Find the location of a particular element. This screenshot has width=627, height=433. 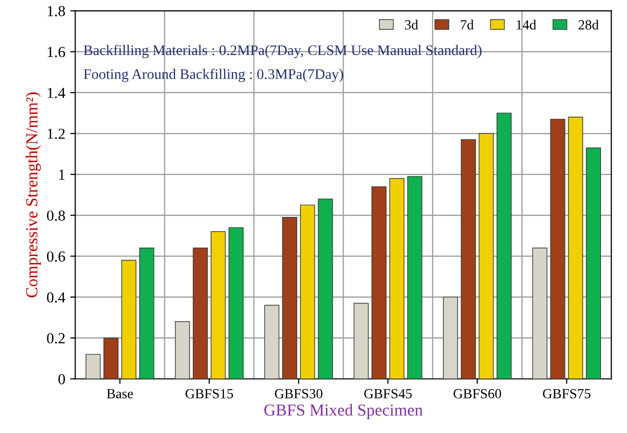

y-axis-title: Compressive Strength(N/mm²) is located at coordinates (33, 195).